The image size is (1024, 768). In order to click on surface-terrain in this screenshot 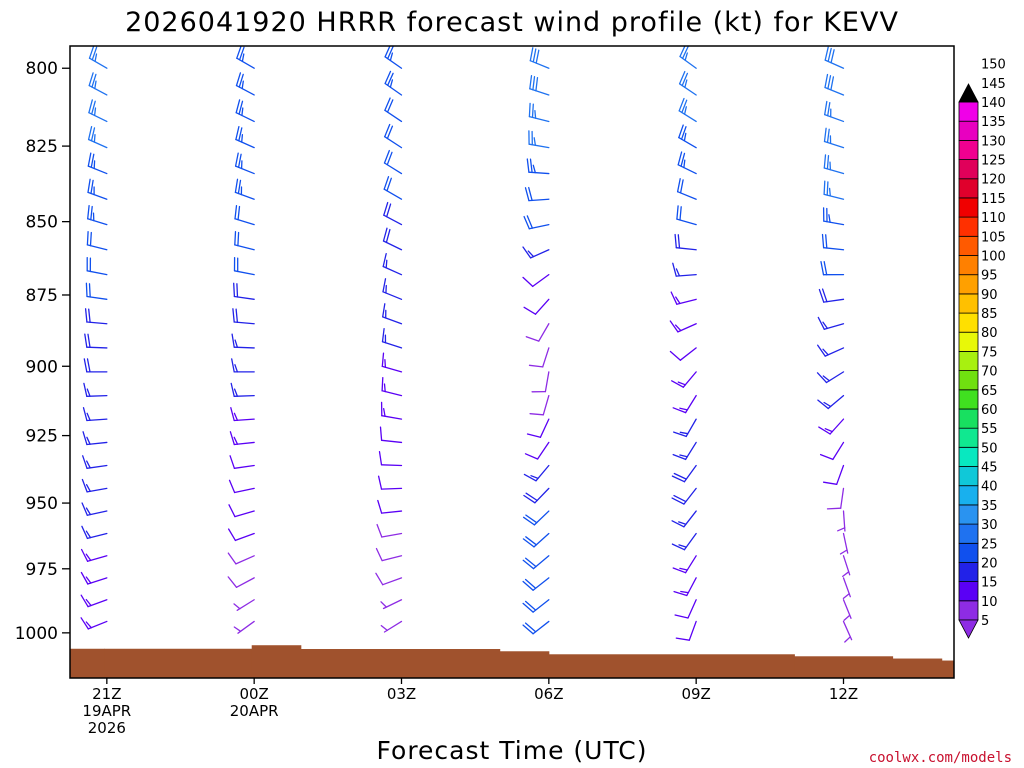, I will do `click(512, 661)`.